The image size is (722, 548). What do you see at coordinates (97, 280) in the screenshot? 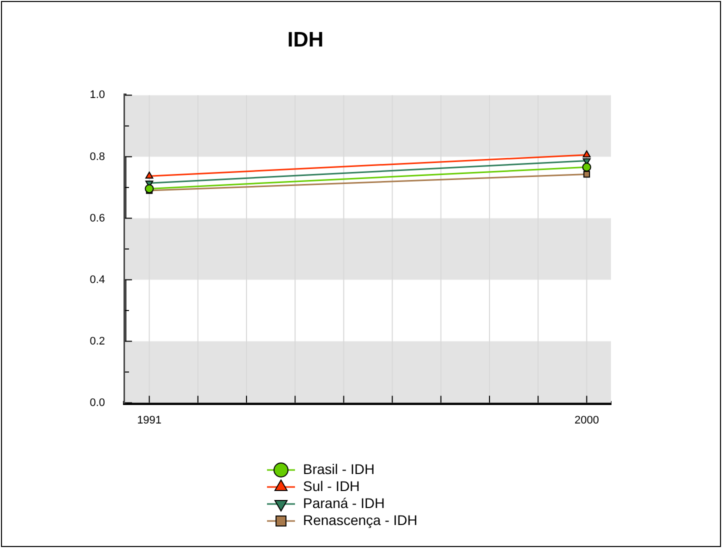
I see `y-tick-label: 0.4` at bounding box center [97, 280].